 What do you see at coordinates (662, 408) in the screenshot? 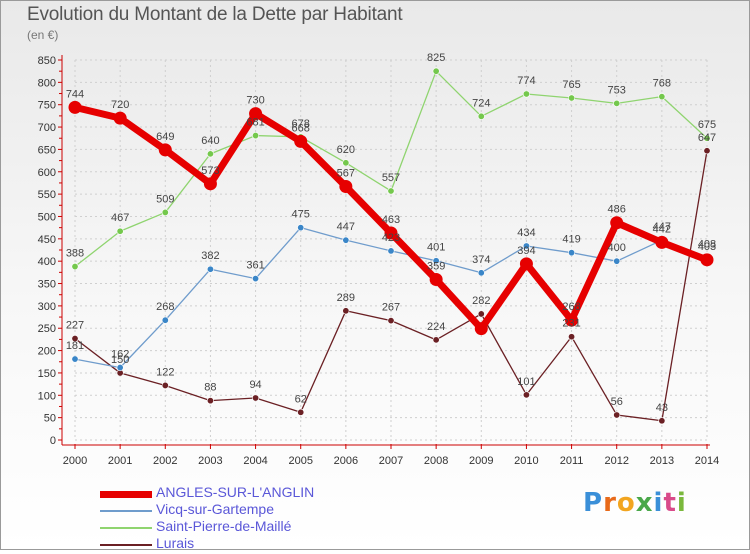
I see `data-label: 43` at bounding box center [662, 408].